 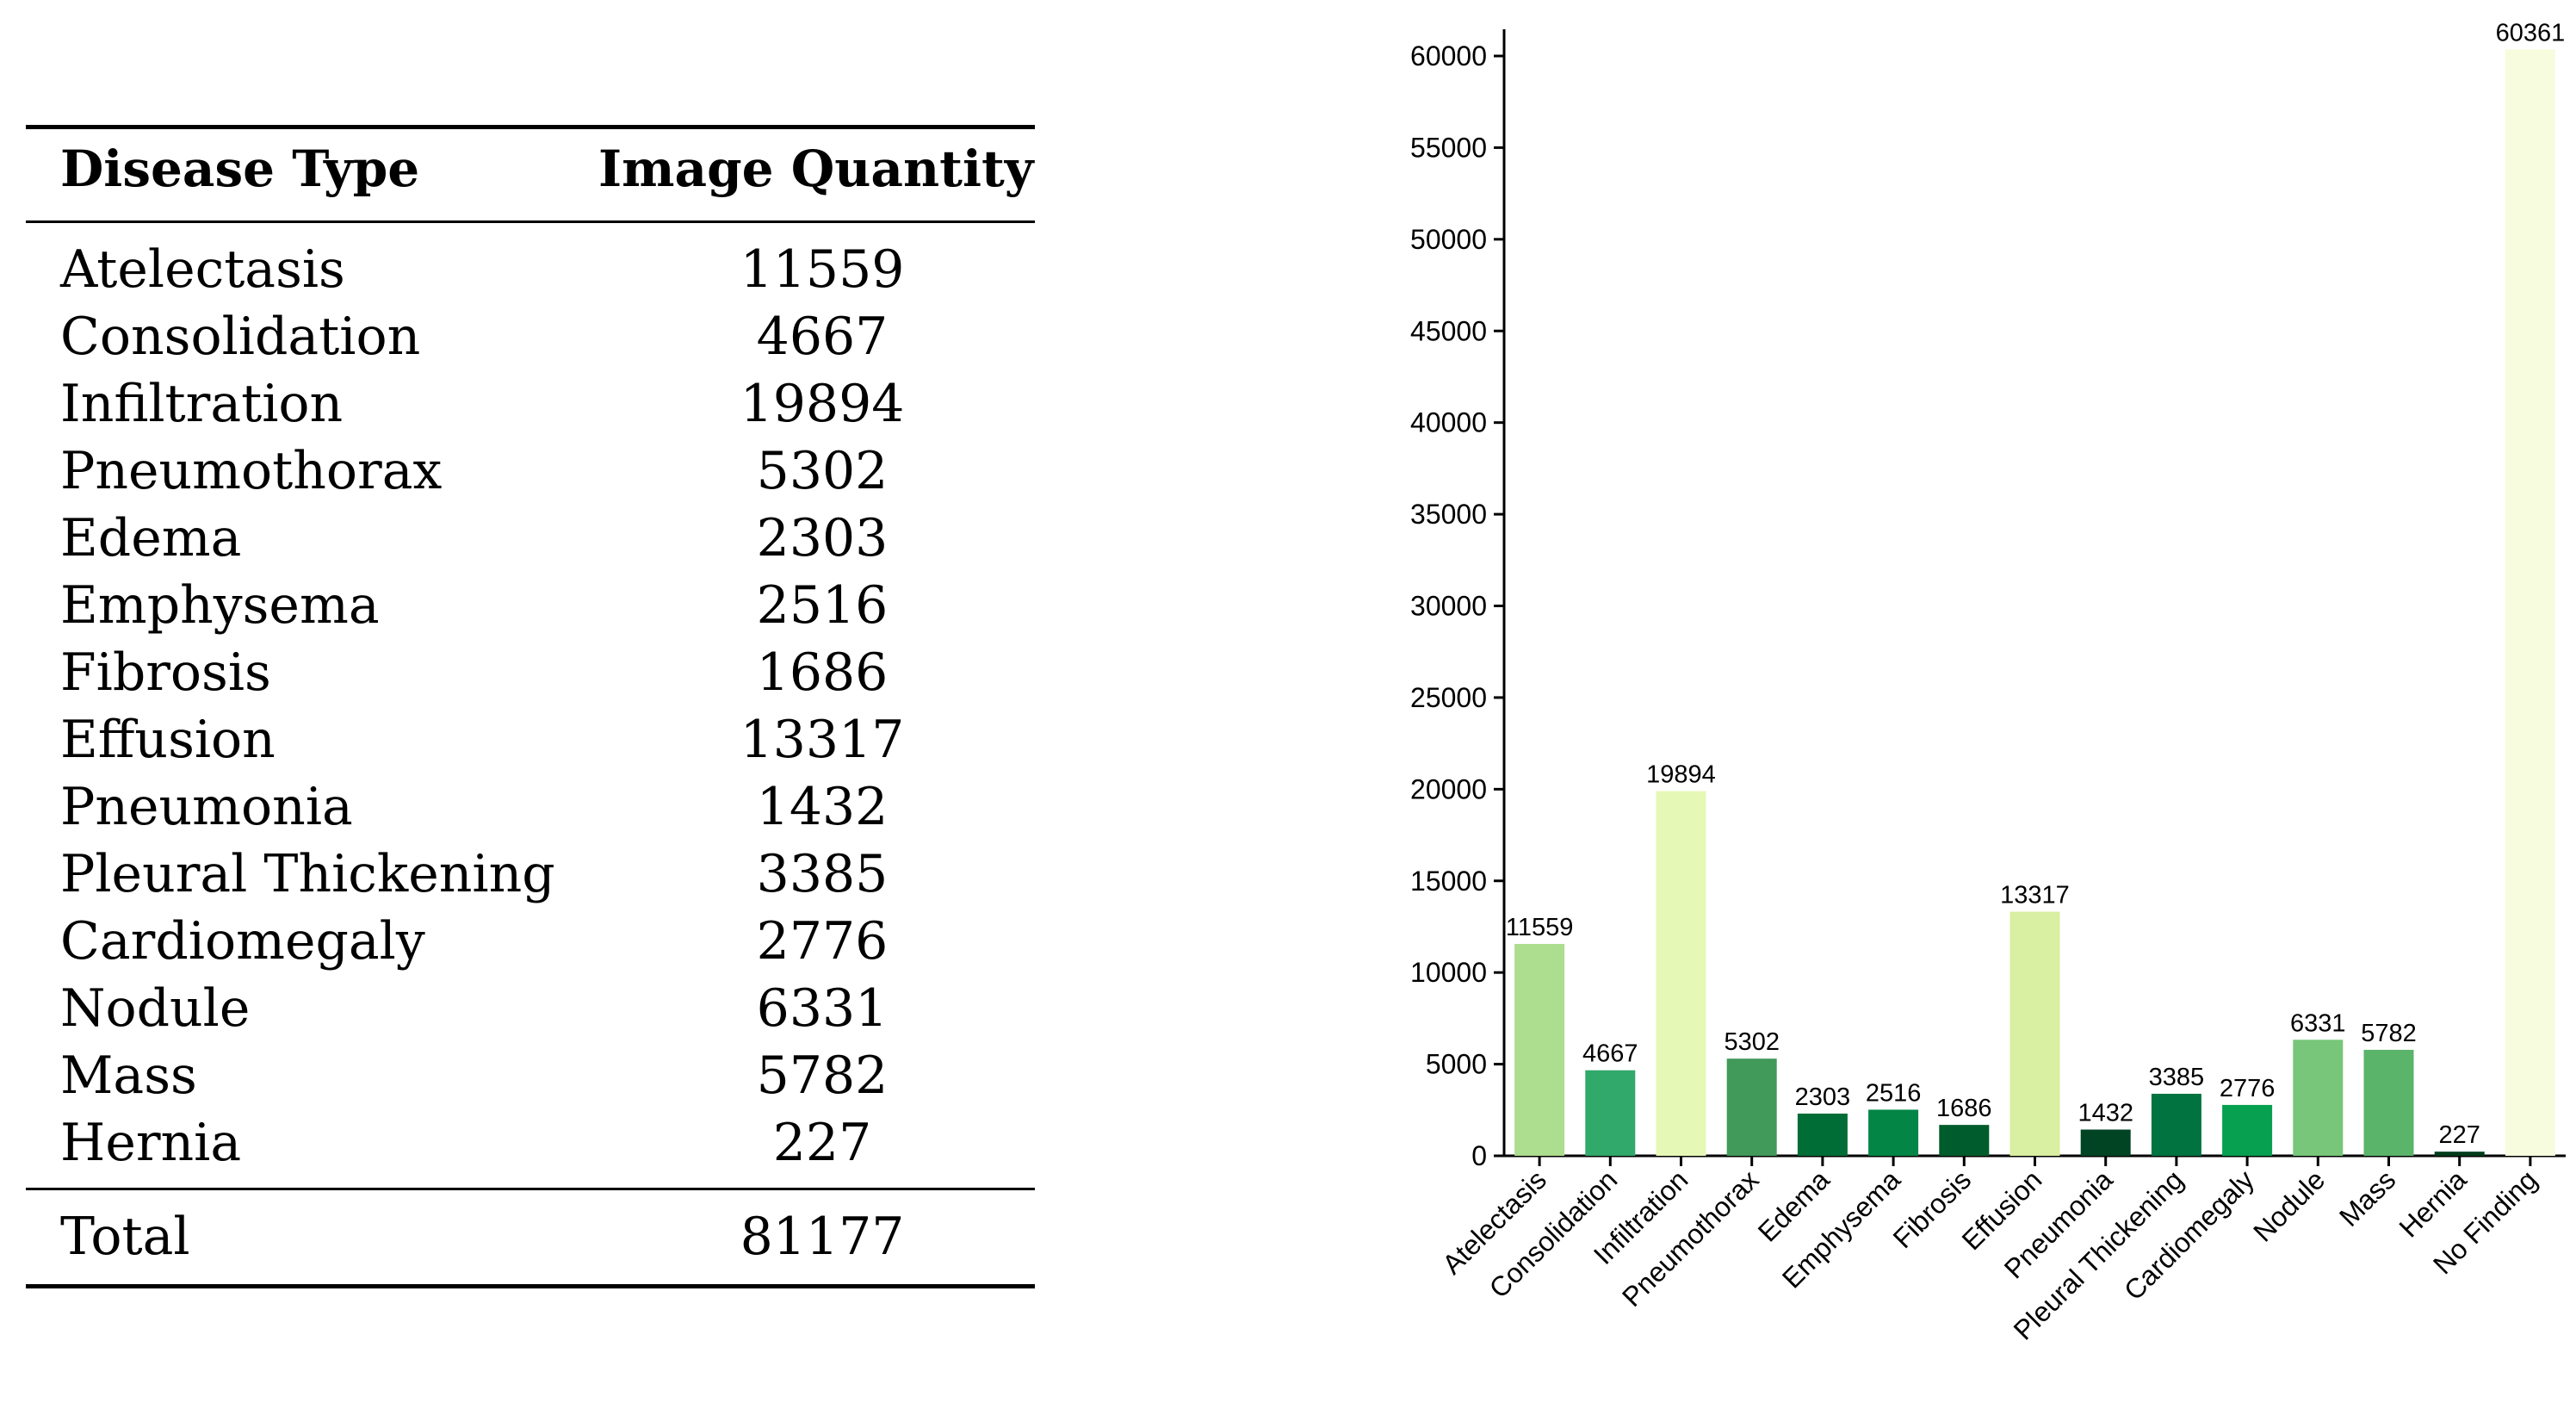 I want to click on bar-value-label: 2516, so click(x=1894, y=1093).